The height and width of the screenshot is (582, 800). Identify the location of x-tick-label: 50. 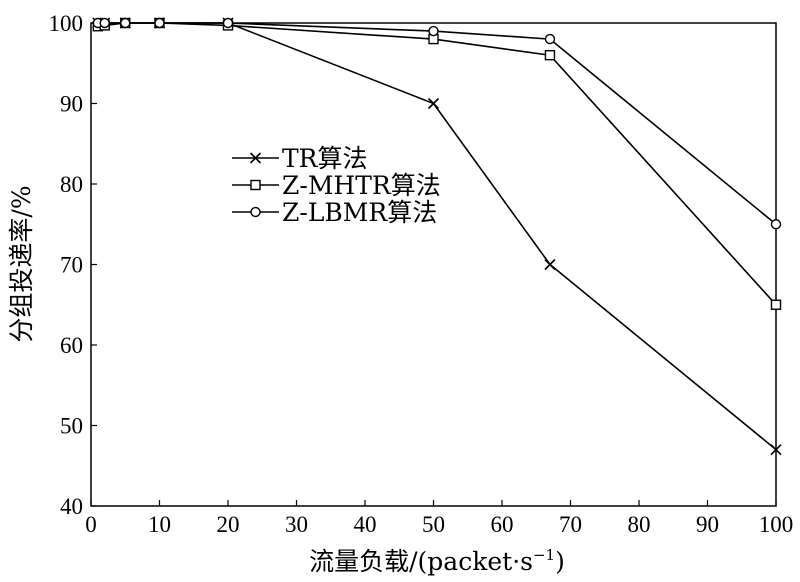
(433, 524).